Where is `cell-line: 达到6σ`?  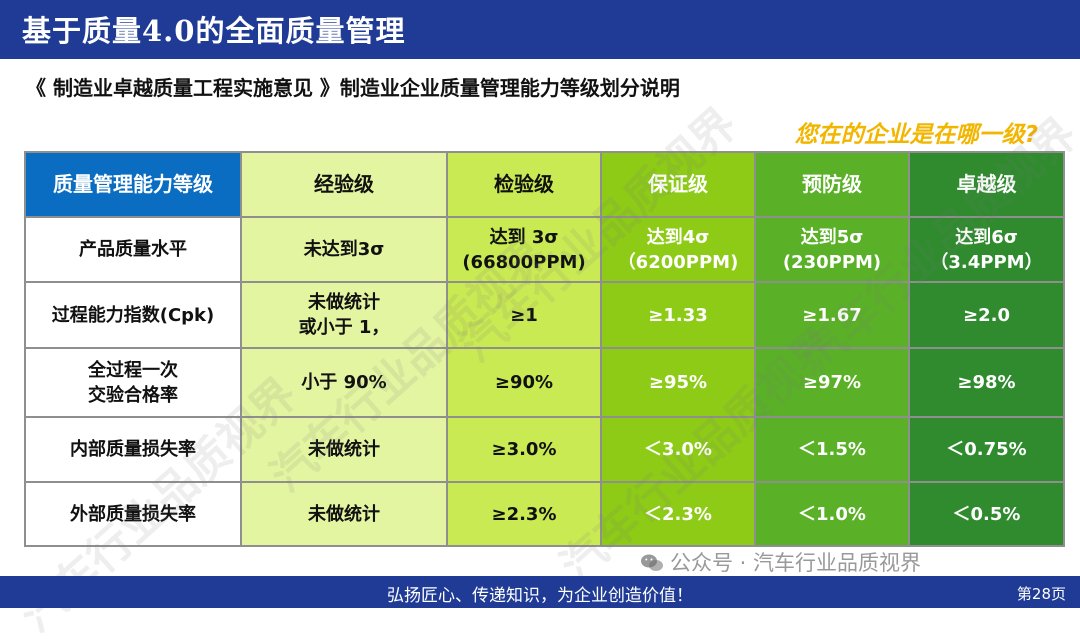 cell-line: 达到6σ is located at coordinates (986, 237).